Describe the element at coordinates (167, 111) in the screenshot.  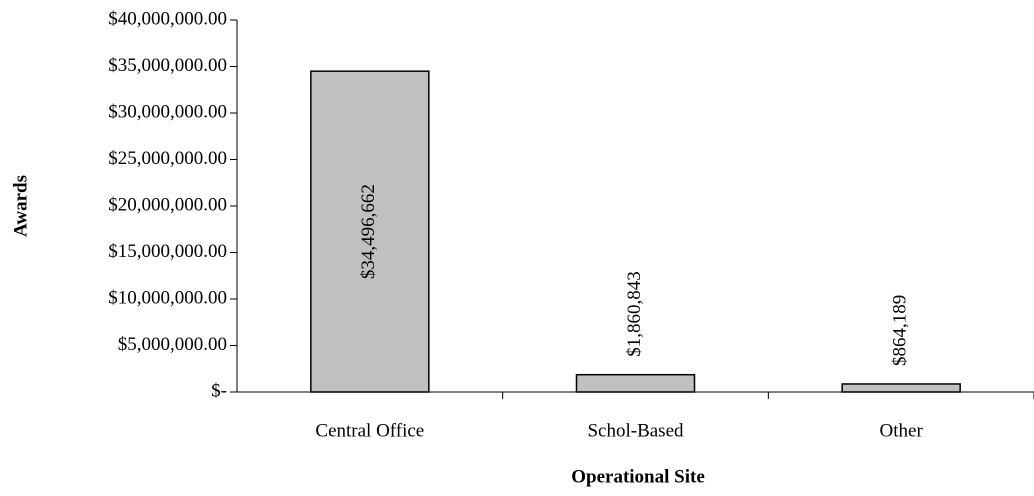
I see `y-tick-label: $30,000,000.00` at that location.